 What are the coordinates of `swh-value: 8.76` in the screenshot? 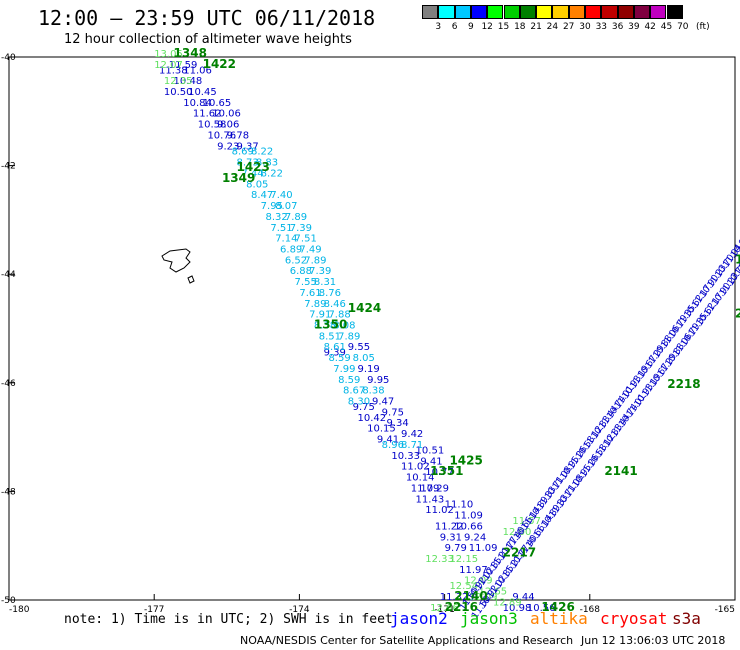 It's located at (330, 293).